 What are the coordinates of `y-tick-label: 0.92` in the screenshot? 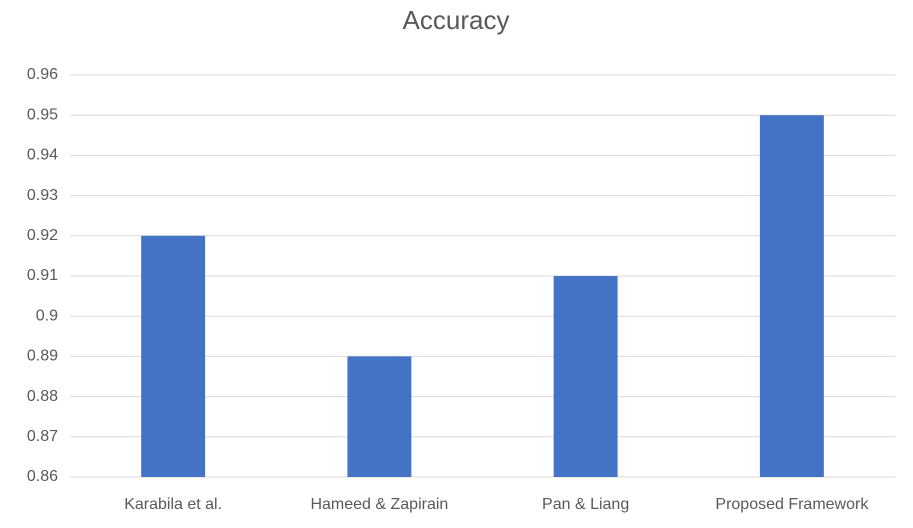 It's located at (42, 235).